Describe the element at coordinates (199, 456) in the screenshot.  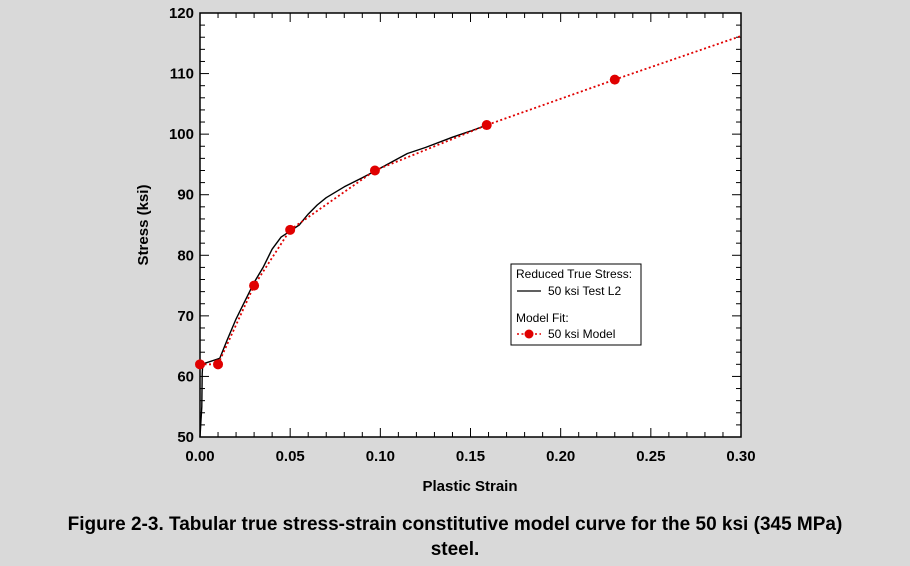
I see `x-tick-label: 0.00` at that location.